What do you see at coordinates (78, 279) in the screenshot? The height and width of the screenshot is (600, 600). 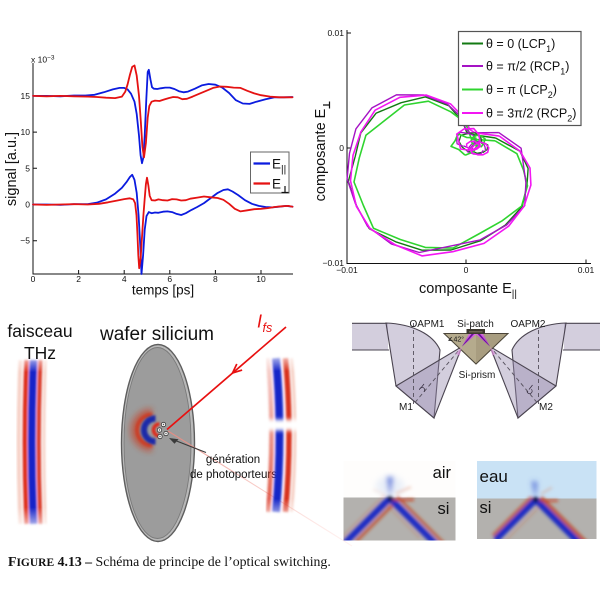 I see `svg-text: 2` at bounding box center [78, 279].